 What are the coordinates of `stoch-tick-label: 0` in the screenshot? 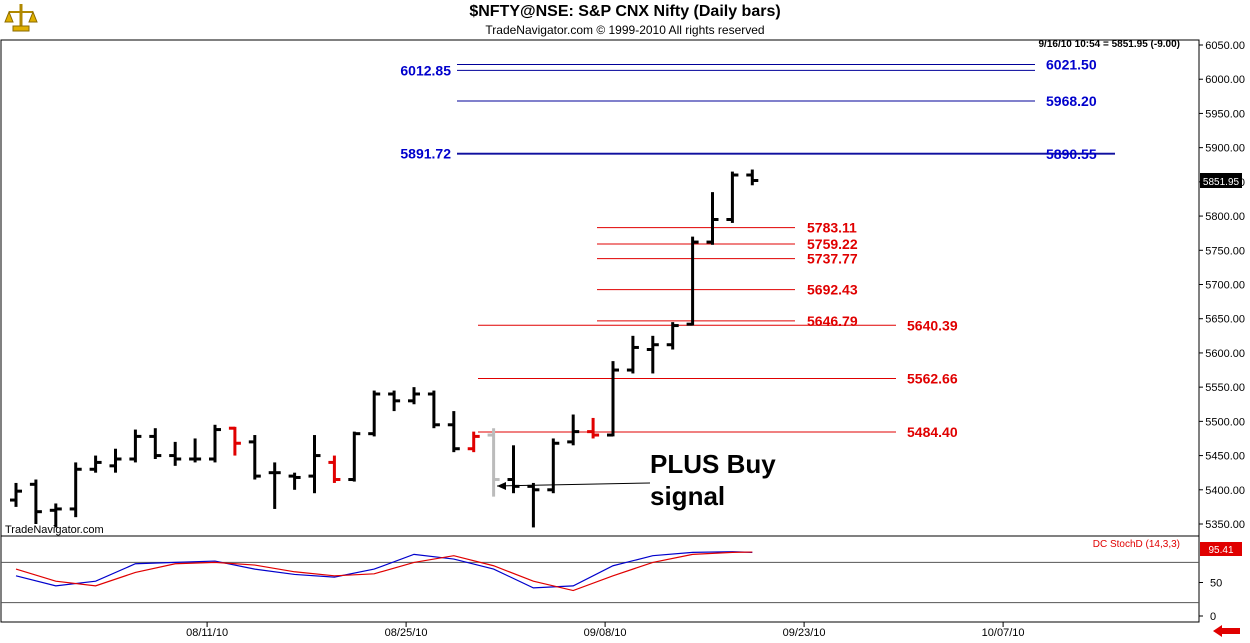 It's located at (1213, 617).